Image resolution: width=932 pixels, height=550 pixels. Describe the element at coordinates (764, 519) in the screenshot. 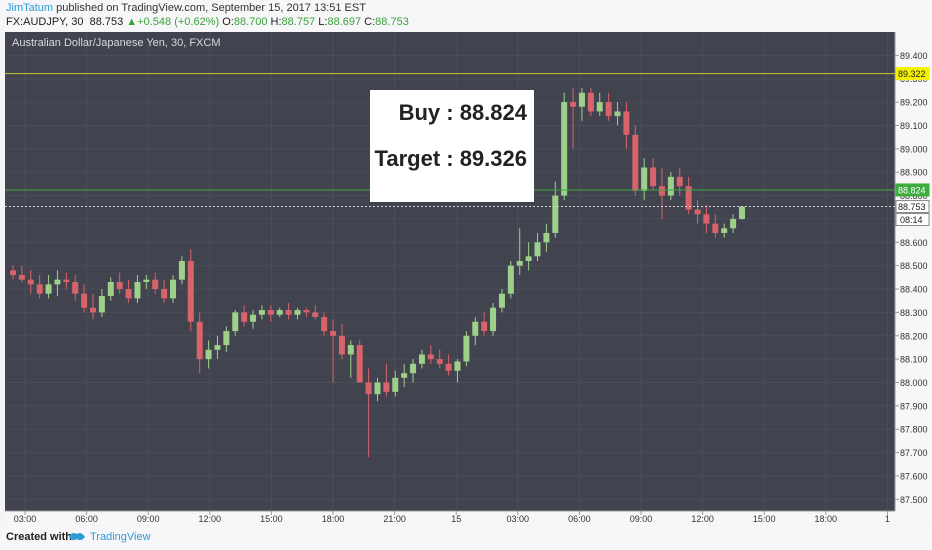

I see `x-tick-label: 15:00` at that location.